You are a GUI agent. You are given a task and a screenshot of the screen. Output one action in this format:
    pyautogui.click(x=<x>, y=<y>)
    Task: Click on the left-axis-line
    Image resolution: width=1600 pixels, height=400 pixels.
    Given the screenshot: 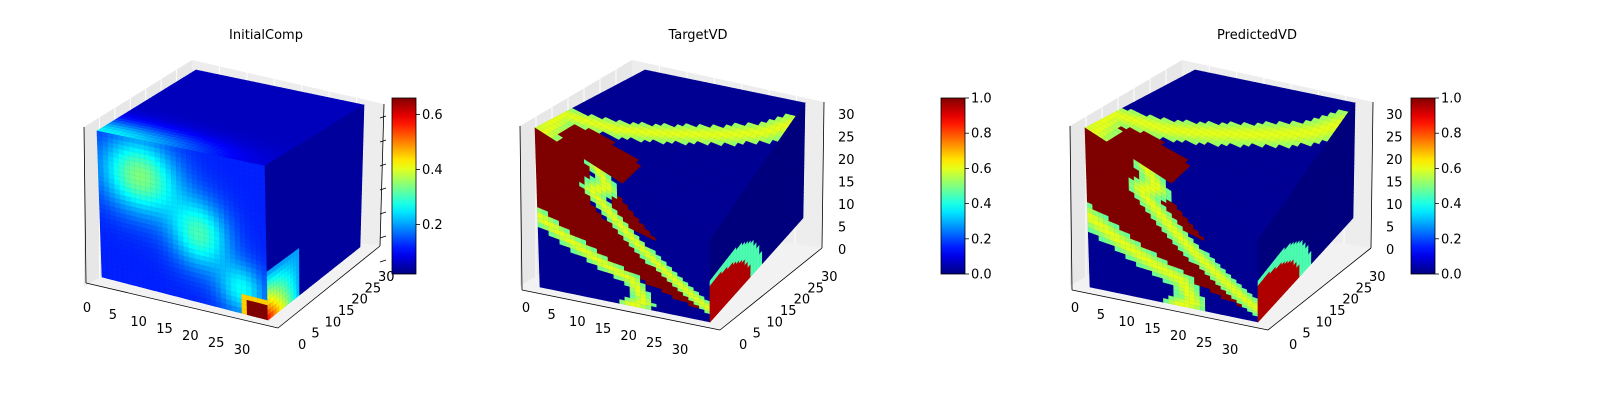 What is the action you would take?
    pyautogui.click(x=85, y=205)
    